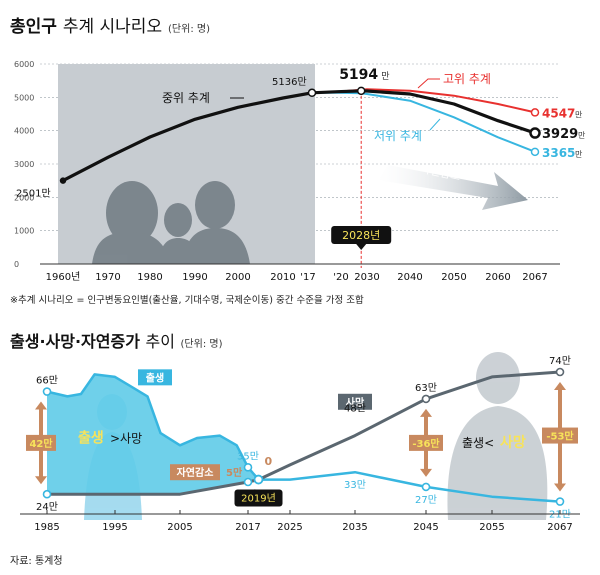 Image resolution: width=600 pixels, height=575 pixels. Describe the element at coordinates (179, 527) in the screenshot. I see `x-tick-label: 2005` at that location.